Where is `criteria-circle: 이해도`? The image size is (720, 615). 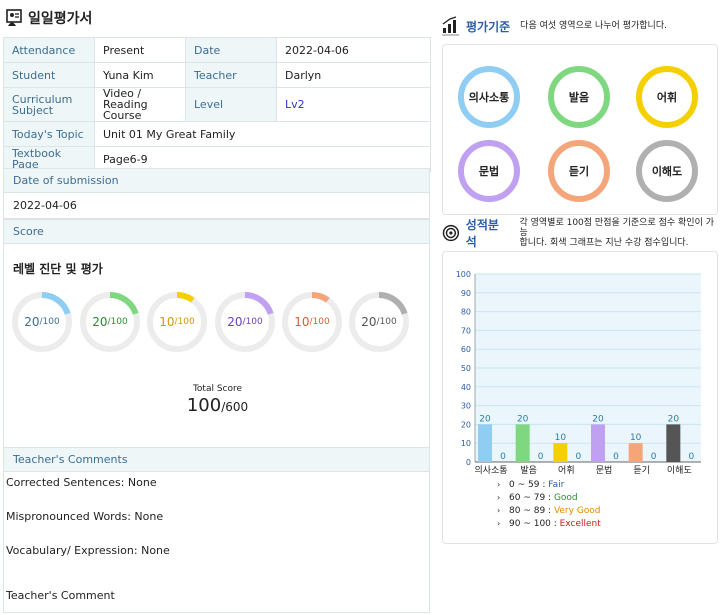
criteria-circle: 이해도 is located at coordinates (667, 171).